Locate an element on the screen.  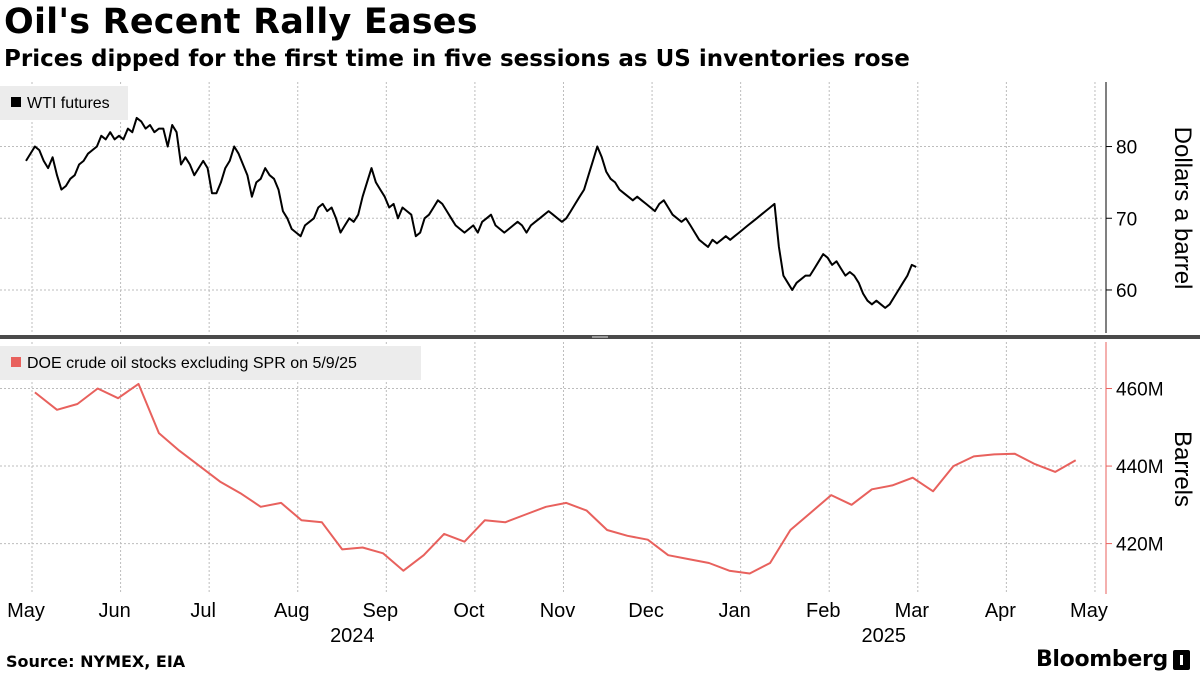
x-tick-label: Jan is located at coordinates (735, 611).